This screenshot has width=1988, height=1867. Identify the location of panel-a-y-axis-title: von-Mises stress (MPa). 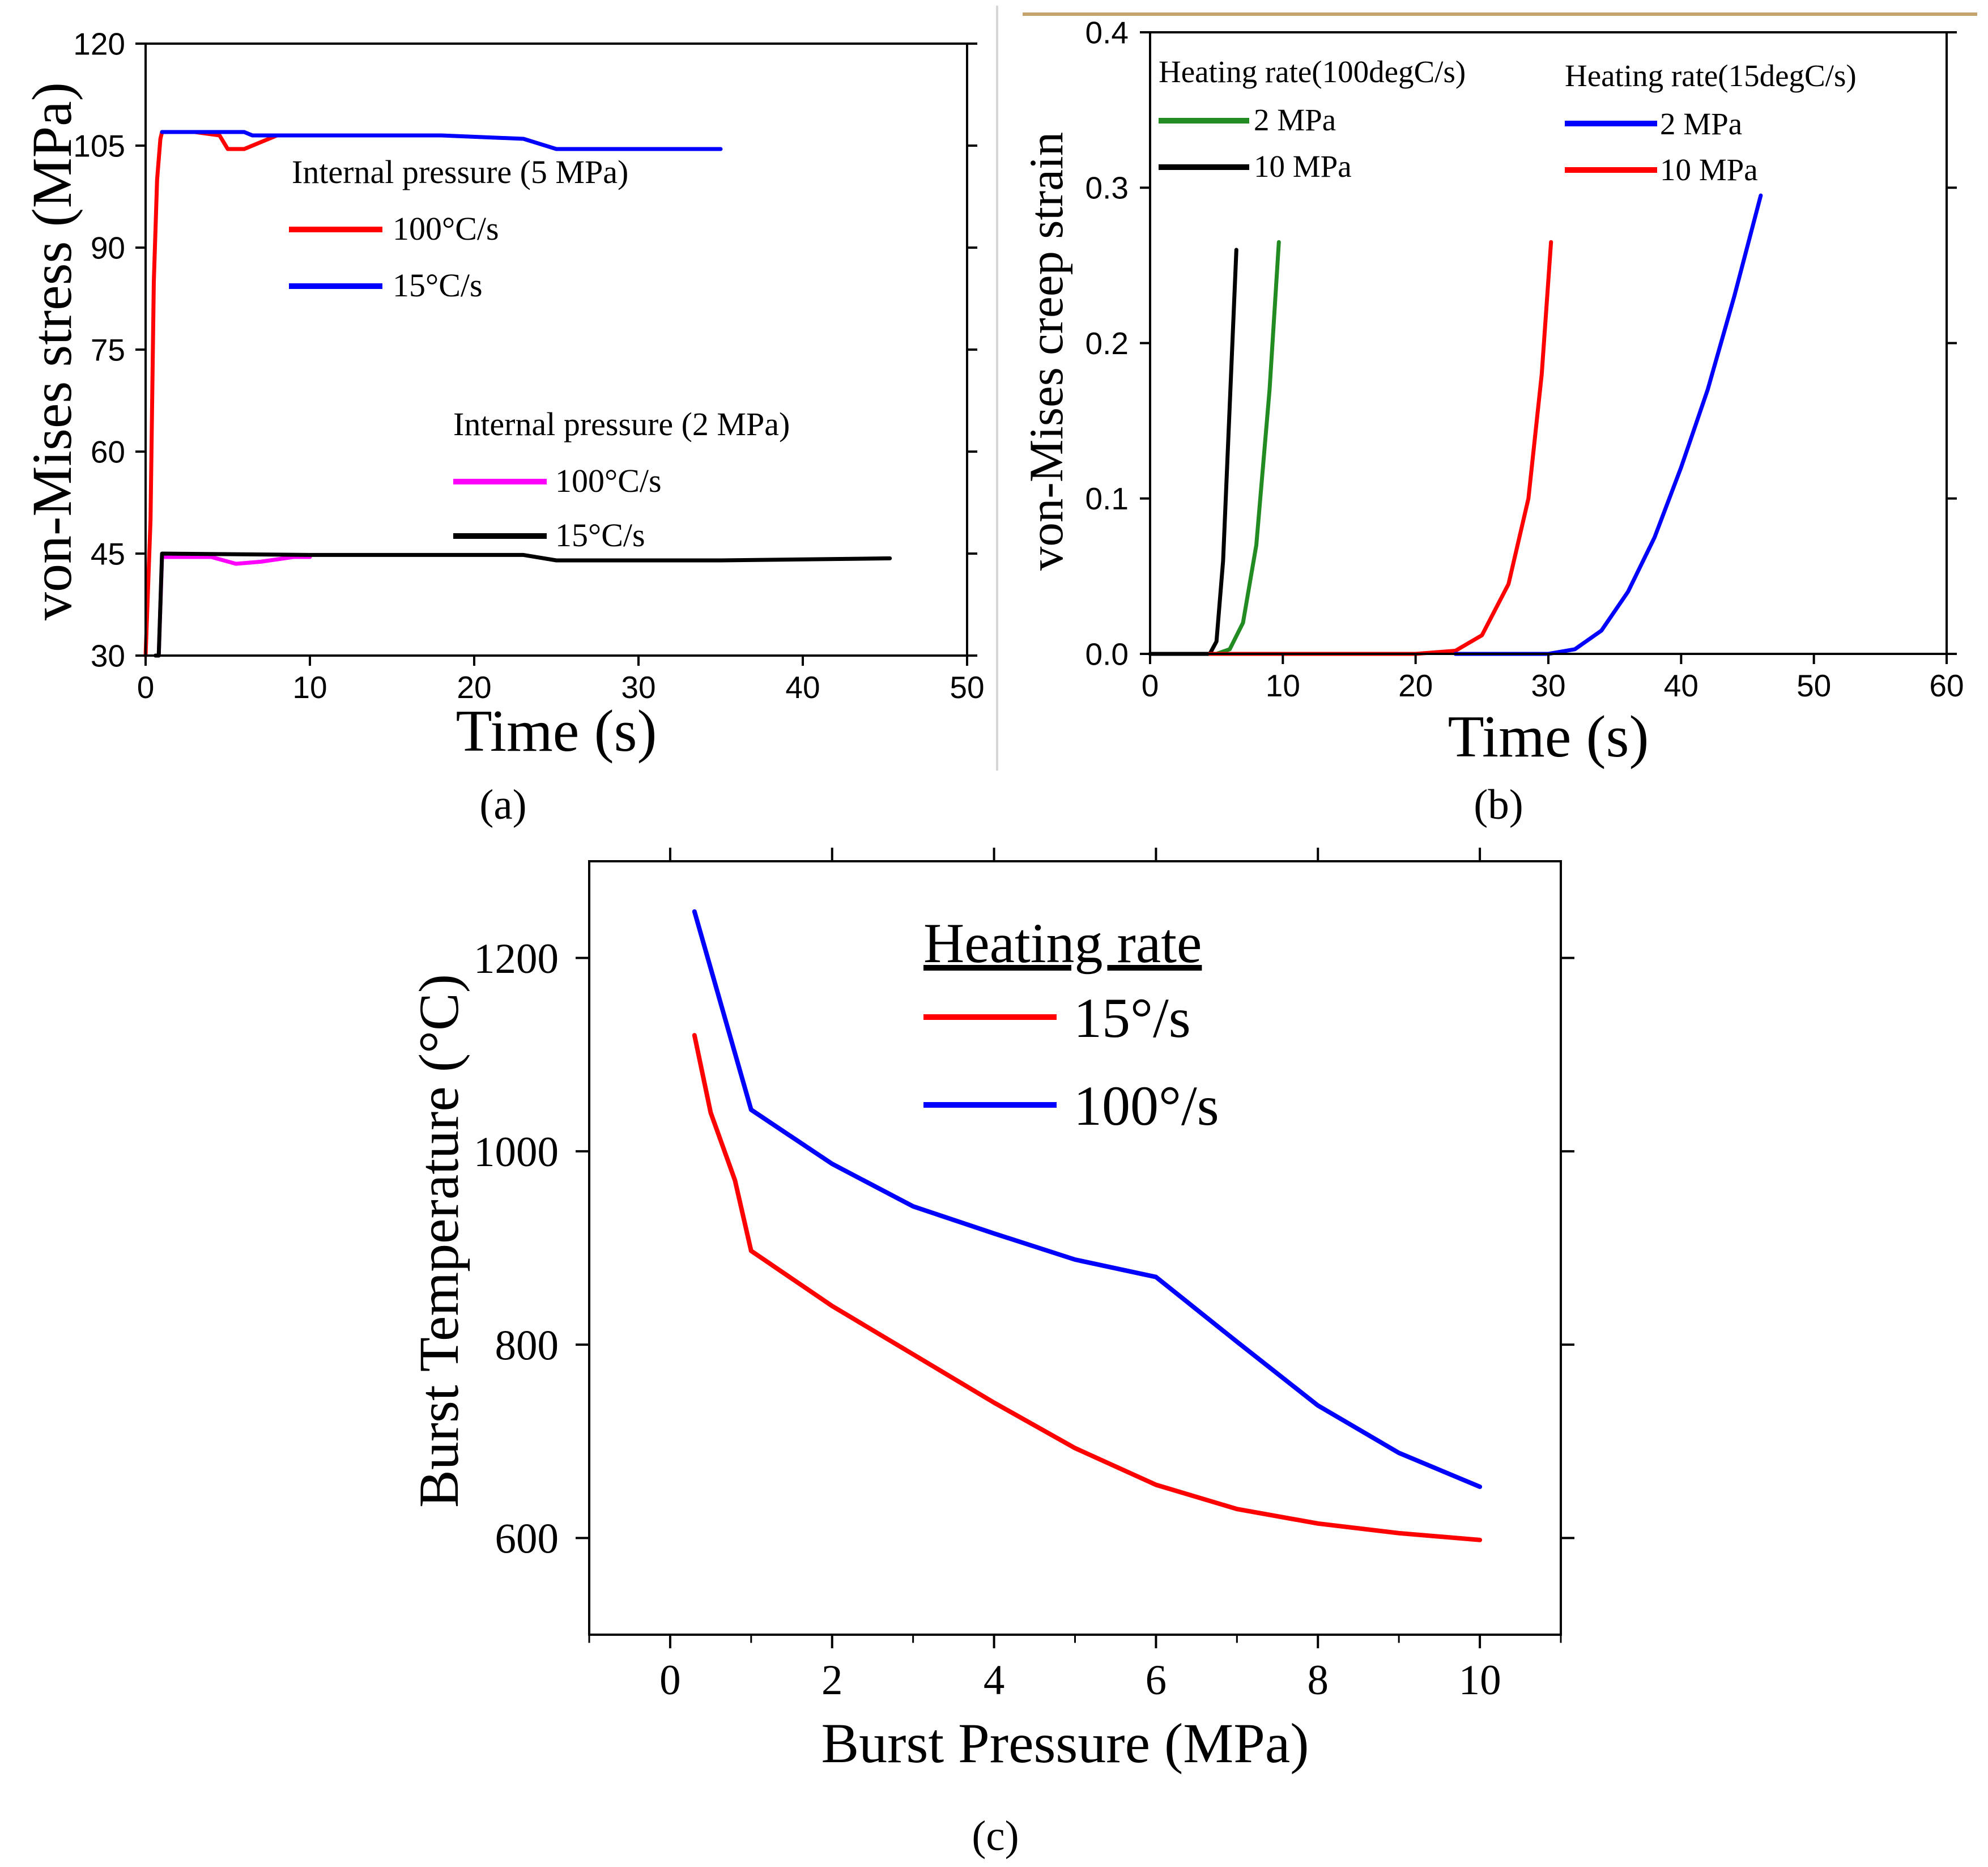
(51, 351).